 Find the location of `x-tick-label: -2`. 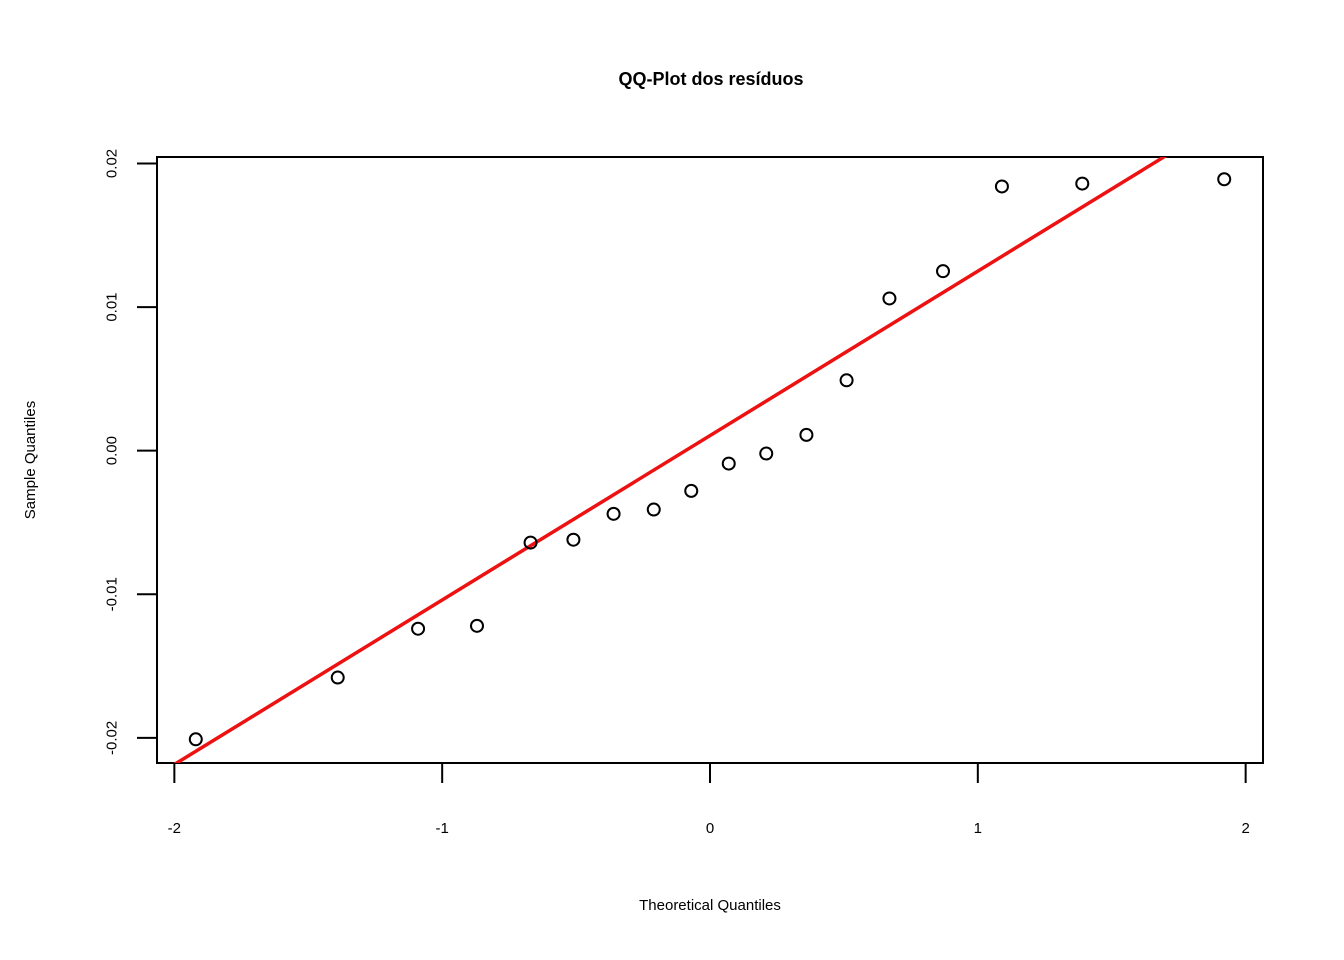

x-tick-label: -2 is located at coordinates (174, 828).